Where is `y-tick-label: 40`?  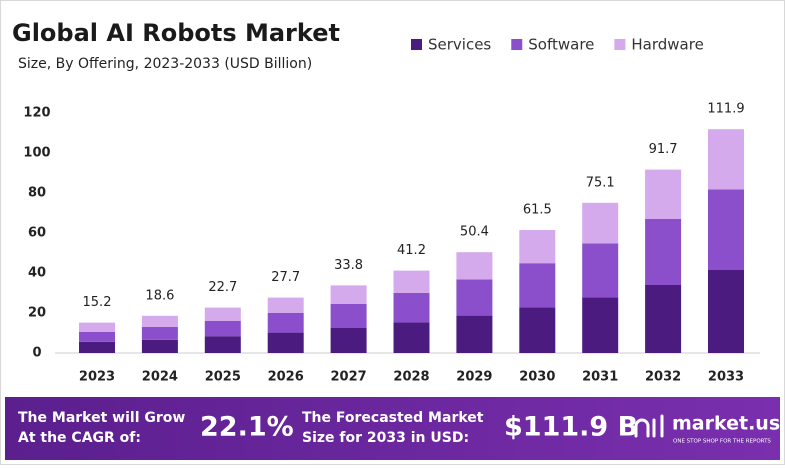
y-tick-label: 40 is located at coordinates (37, 273).